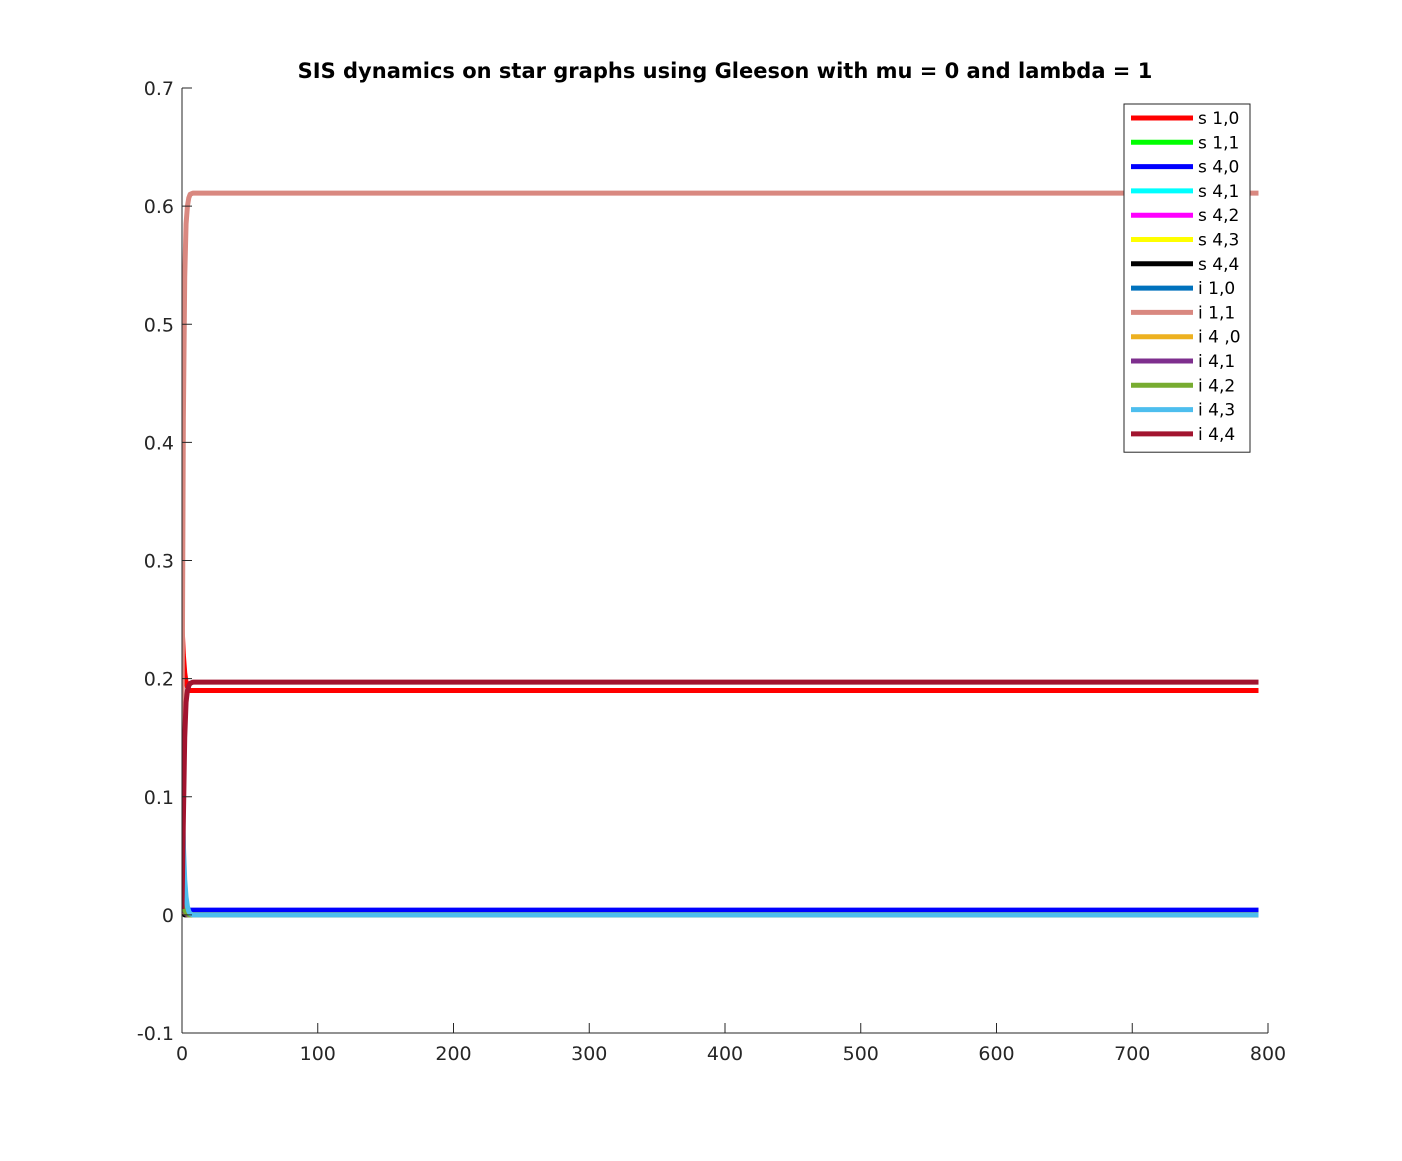 The image size is (1402, 1161). What do you see at coordinates (1132, 1054) in the screenshot?
I see `x-tick-label: 700` at bounding box center [1132, 1054].